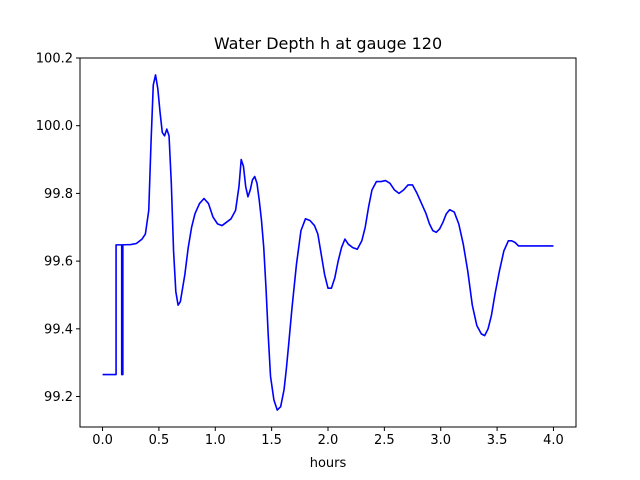  I want to click on y-tick-label: 99.6, so click(58, 262).